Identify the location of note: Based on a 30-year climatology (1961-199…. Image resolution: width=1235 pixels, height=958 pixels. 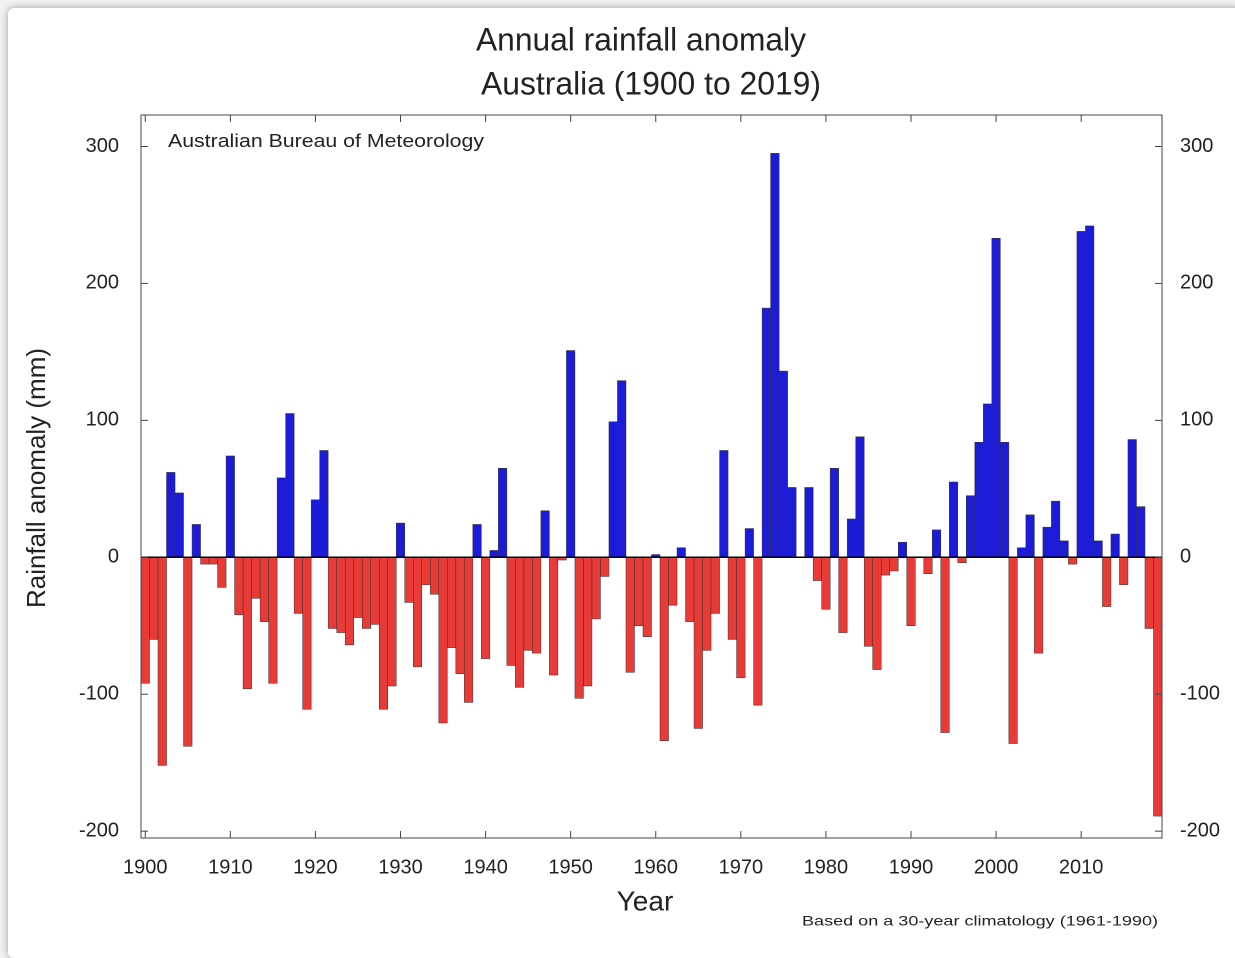
(980, 921).